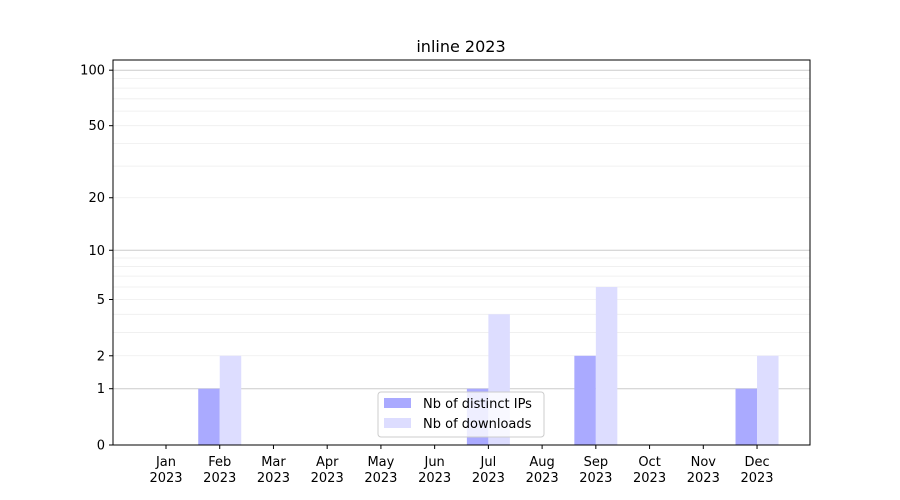 The width and height of the screenshot is (900, 500). What do you see at coordinates (96, 198) in the screenshot?
I see `y-tick-label: 20` at bounding box center [96, 198].